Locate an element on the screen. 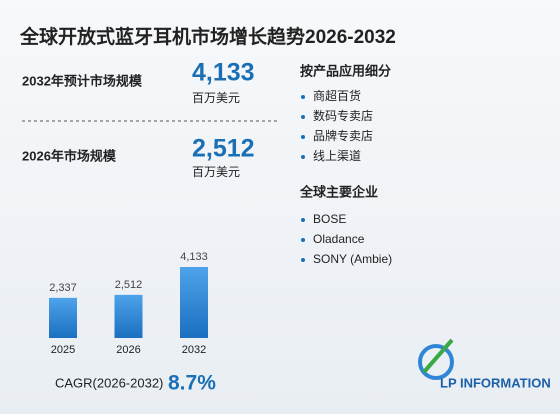 The width and height of the screenshot is (560, 414). cagr-label: CAGR(2026-2032) is located at coordinates (109, 382).